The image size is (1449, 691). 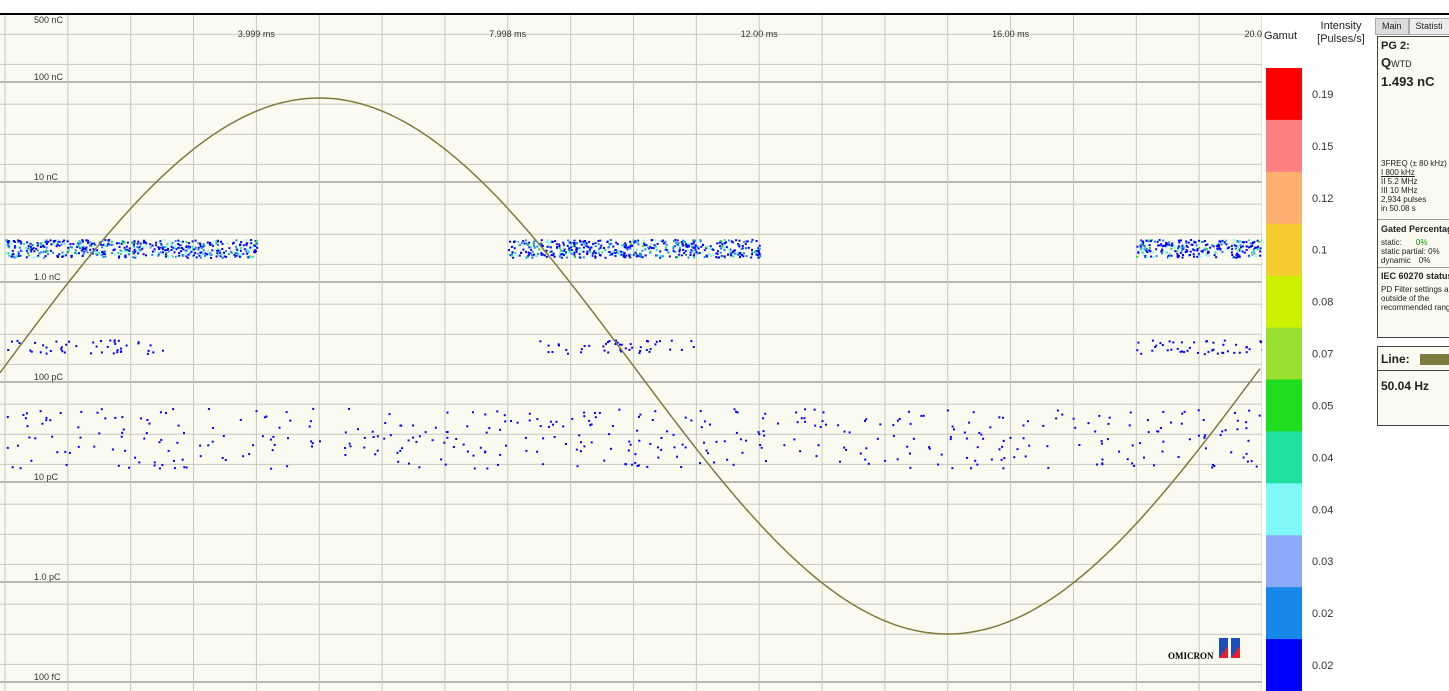 I want to click on gamut-label: 0.02, so click(x=1322, y=614).